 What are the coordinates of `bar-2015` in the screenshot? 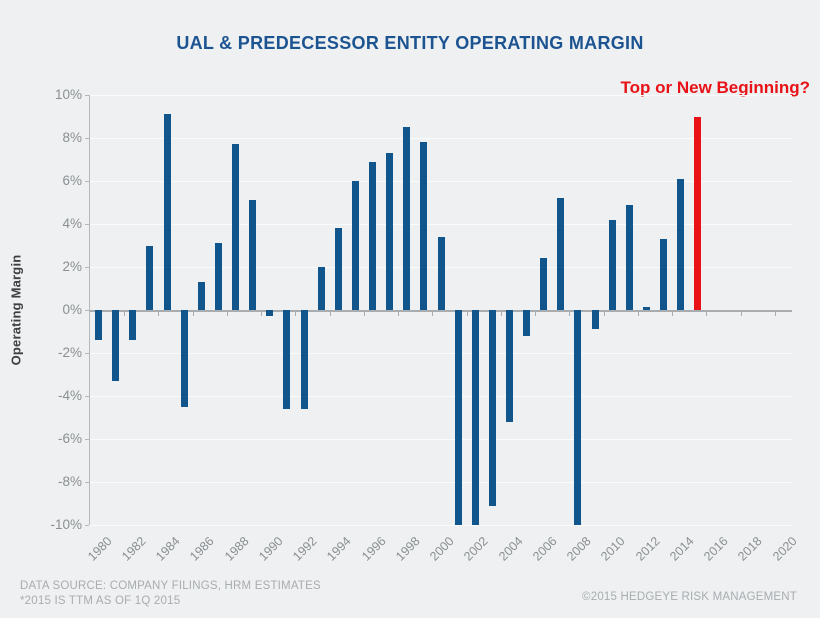 It's located at (698, 213).